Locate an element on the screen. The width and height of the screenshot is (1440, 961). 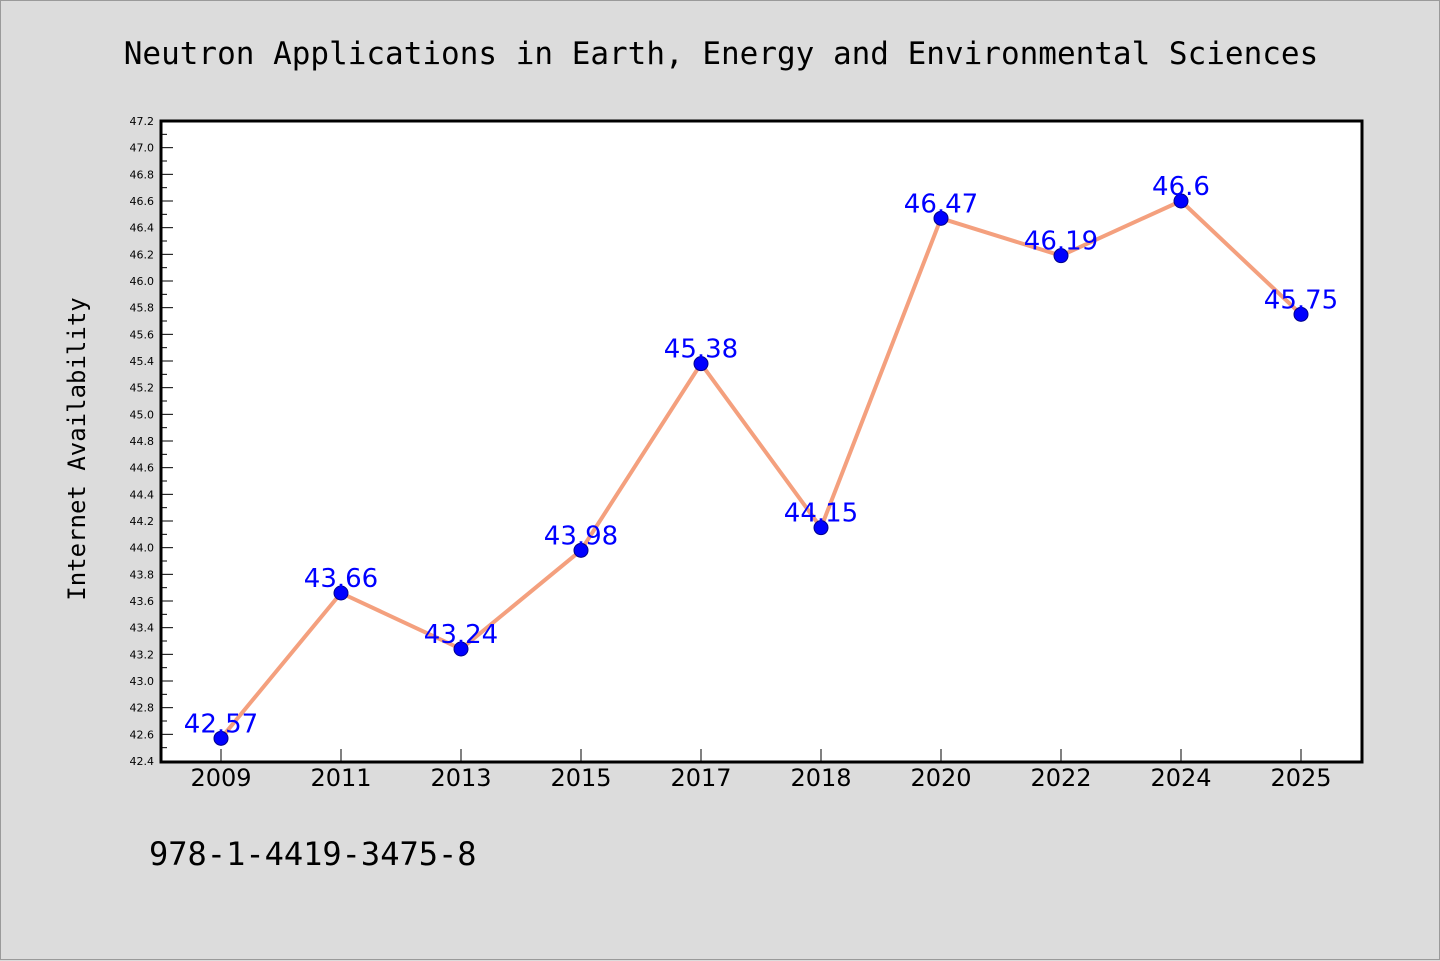
x-tick-label: 2017 is located at coordinates (700, 778).